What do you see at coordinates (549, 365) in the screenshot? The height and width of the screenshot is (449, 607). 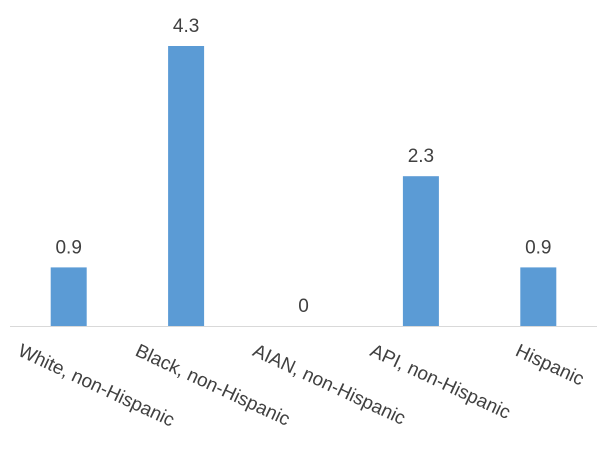 I see `category-label-4: Hispanic` at bounding box center [549, 365].